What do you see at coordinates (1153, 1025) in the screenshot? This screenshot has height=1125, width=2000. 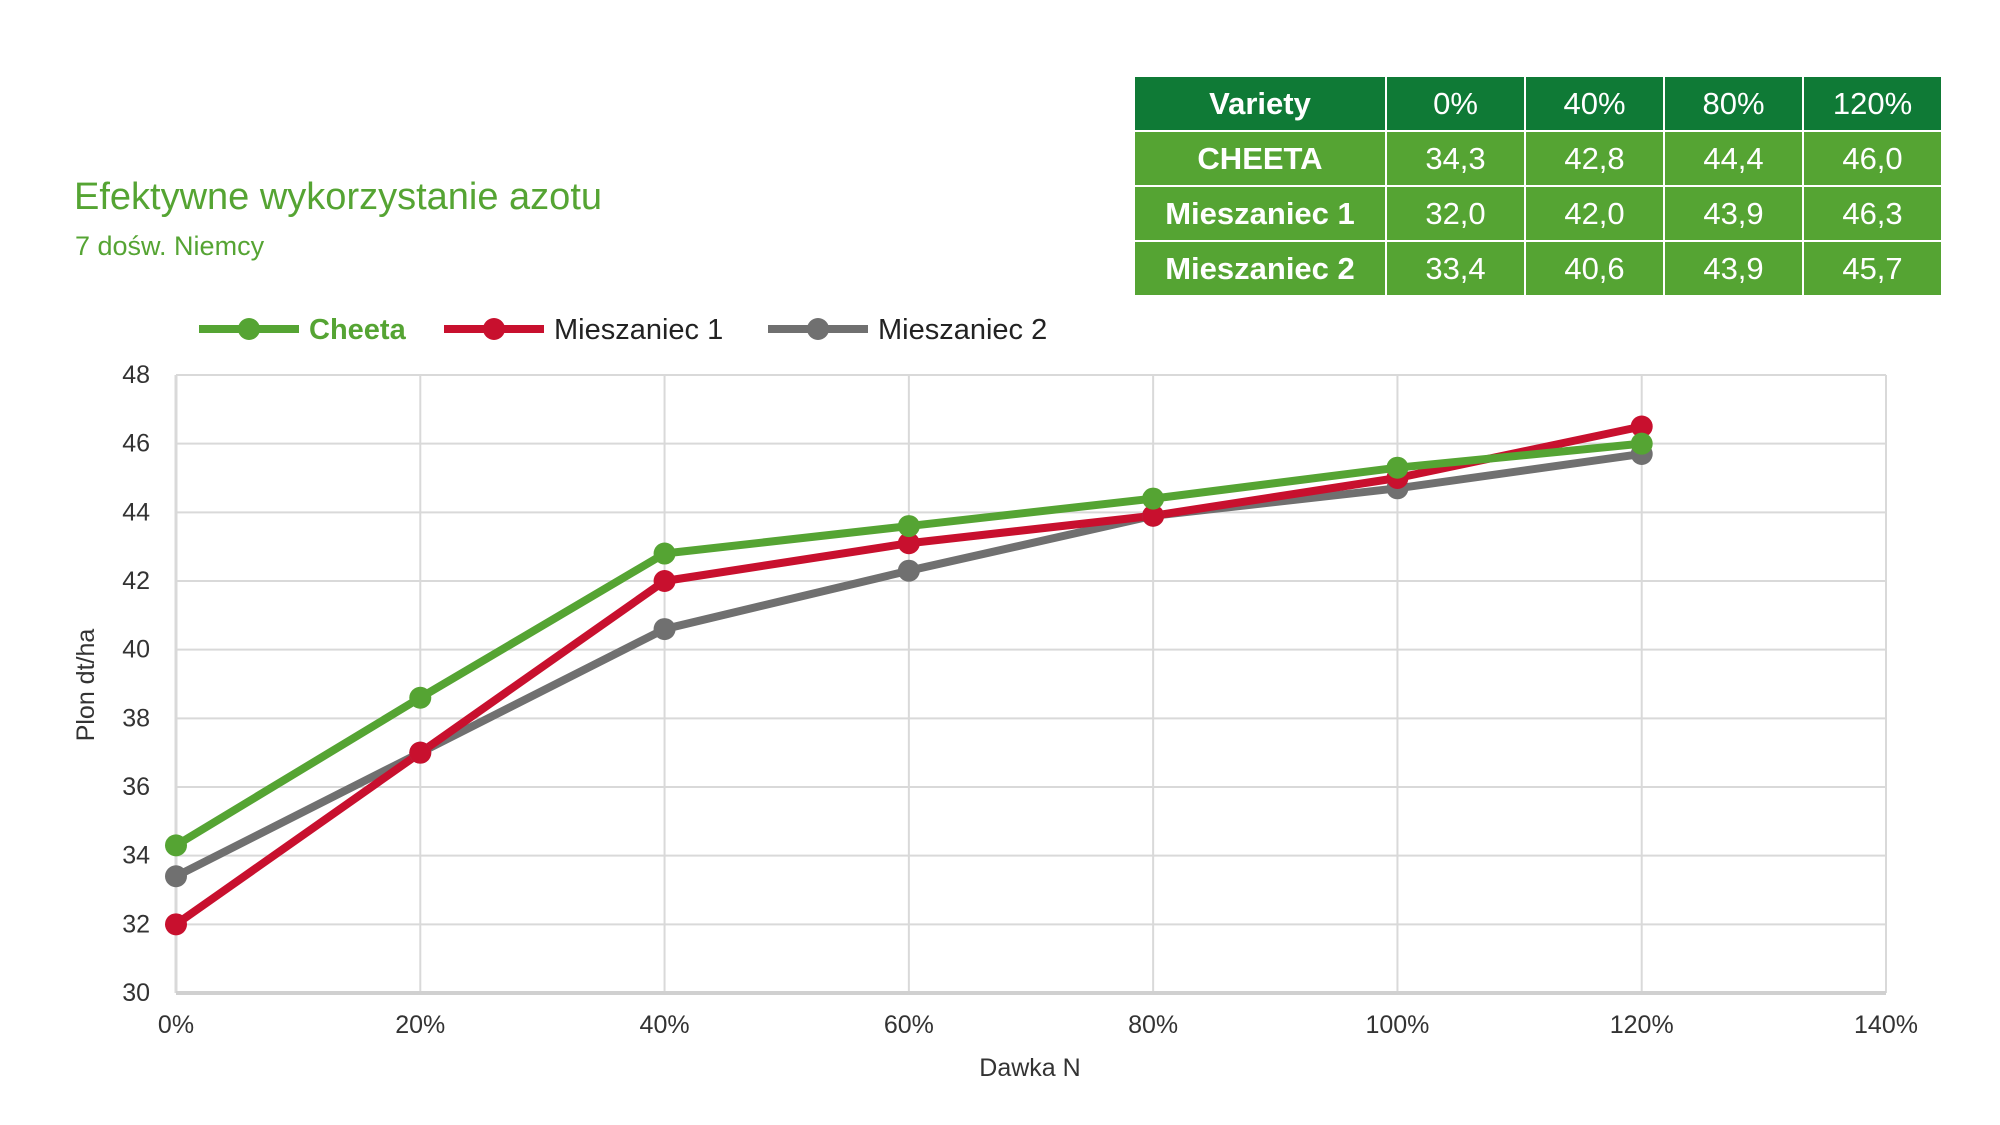 I see `x-tick-label: 80%` at bounding box center [1153, 1025].